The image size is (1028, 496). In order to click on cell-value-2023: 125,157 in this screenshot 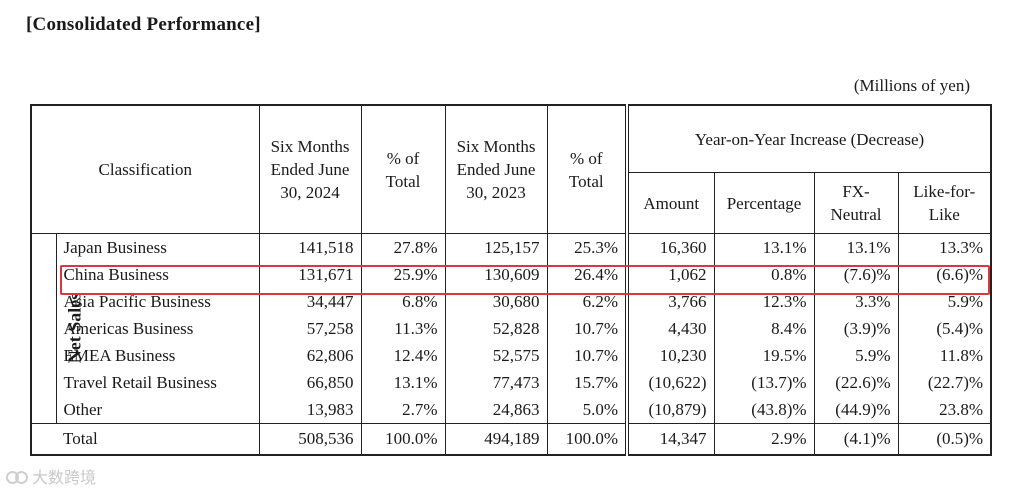, I will do `click(496, 247)`.